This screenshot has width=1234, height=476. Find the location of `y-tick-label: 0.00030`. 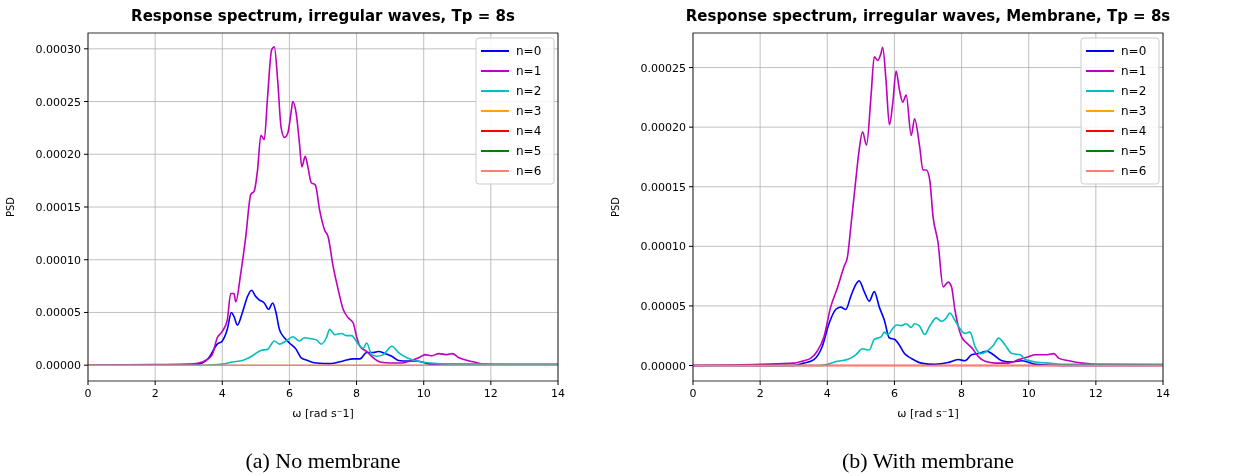

y-tick-label: 0.00030 is located at coordinates (58, 49).